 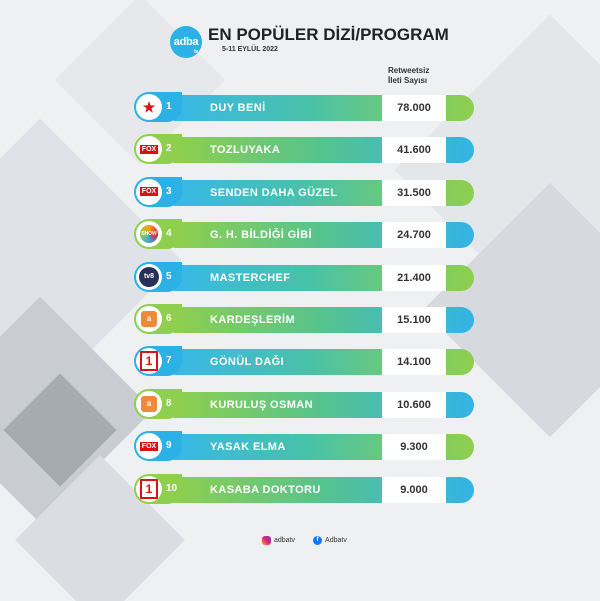 What do you see at coordinates (186, 42) in the screenshot?
I see `adba-logo: adba tv` at bounding box center [186, 42].